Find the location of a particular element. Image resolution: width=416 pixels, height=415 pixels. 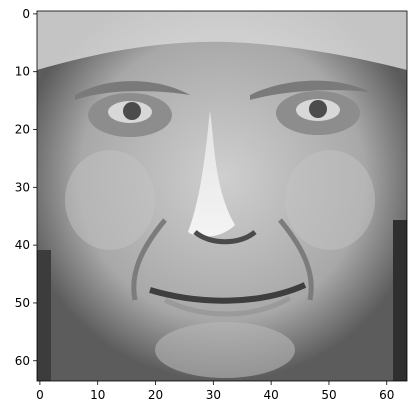

x-tick-label: 20 is located at coordinates (155, 395).